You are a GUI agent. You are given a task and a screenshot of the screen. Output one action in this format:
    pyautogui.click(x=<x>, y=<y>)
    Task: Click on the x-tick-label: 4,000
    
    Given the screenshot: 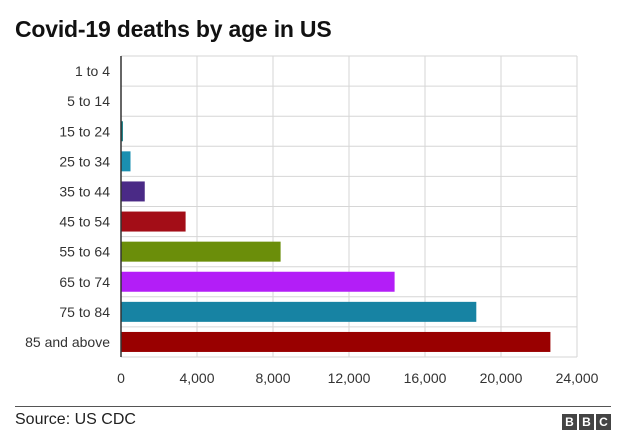 What is the action you would take?
    pyautogui.click(x=196, y=378)
    